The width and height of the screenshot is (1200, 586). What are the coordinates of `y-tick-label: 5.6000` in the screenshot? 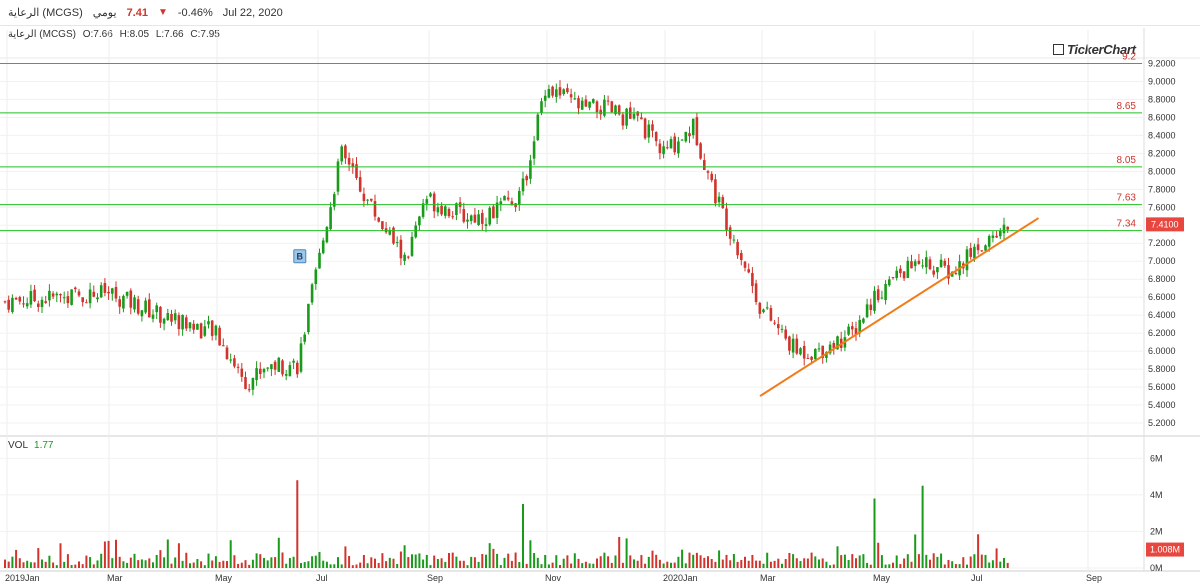 It's located at (1162, 387).